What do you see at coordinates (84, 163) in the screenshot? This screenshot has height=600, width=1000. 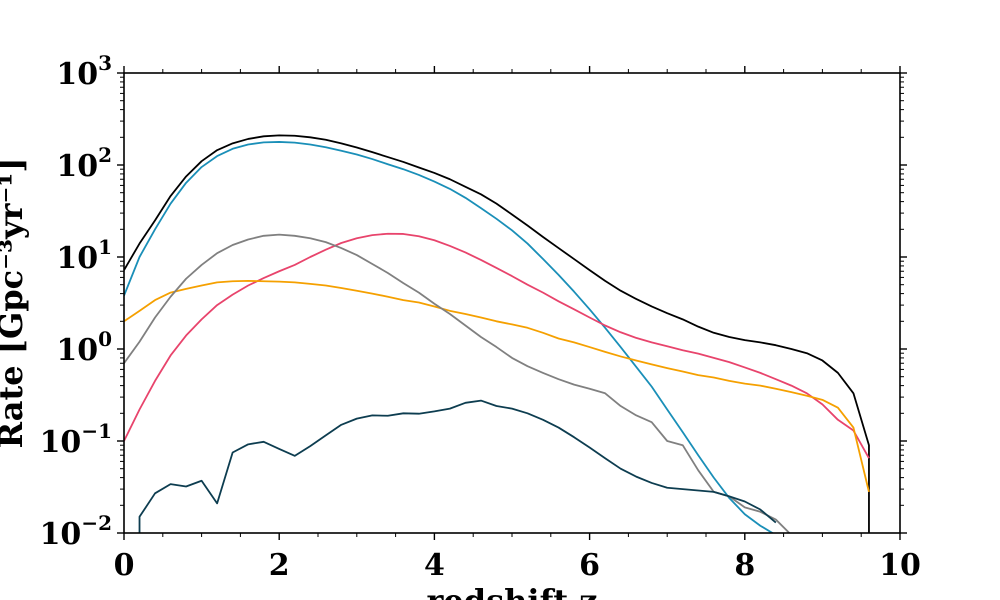 I see `y-tick-label: 10²` at bounding box center [84, 163].